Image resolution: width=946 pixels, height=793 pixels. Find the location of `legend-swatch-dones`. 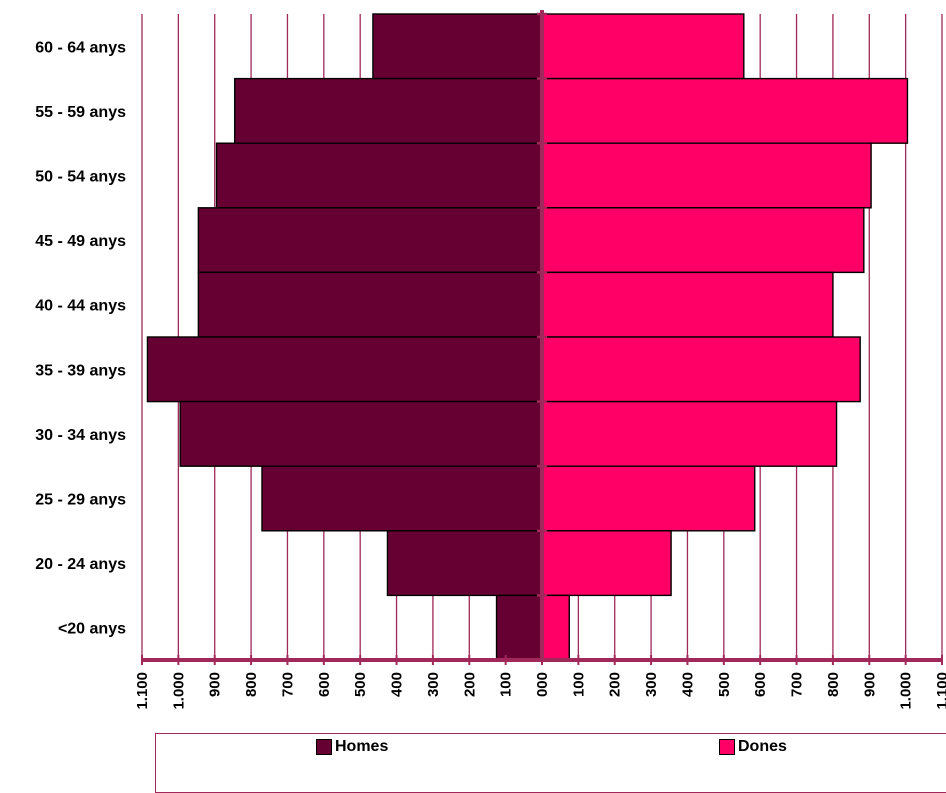

legend-swatch-dones is located at coordinates (727, 747).